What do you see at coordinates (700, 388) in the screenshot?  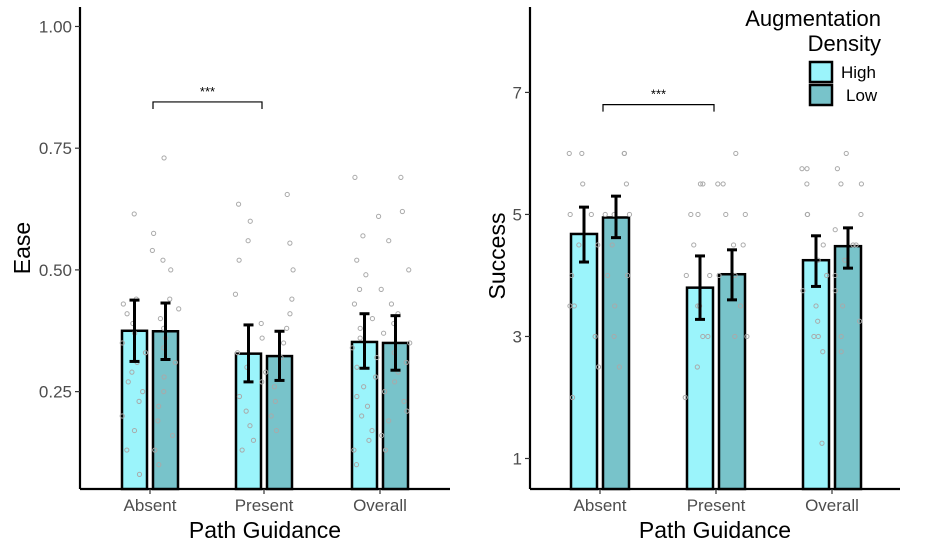 I see `bar-high` at bounding box center [700, 388].